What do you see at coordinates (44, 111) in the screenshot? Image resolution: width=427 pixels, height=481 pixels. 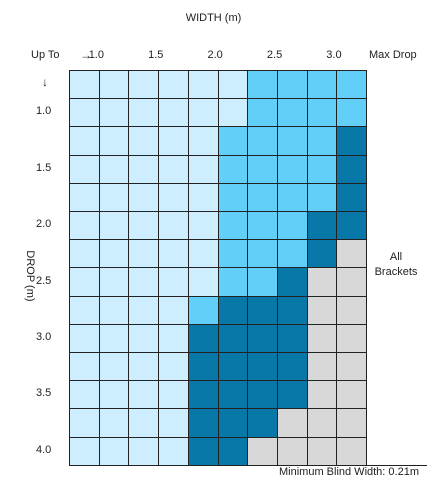 I see `drop-tick-label: 1.0` at bounding box center [44, 111].